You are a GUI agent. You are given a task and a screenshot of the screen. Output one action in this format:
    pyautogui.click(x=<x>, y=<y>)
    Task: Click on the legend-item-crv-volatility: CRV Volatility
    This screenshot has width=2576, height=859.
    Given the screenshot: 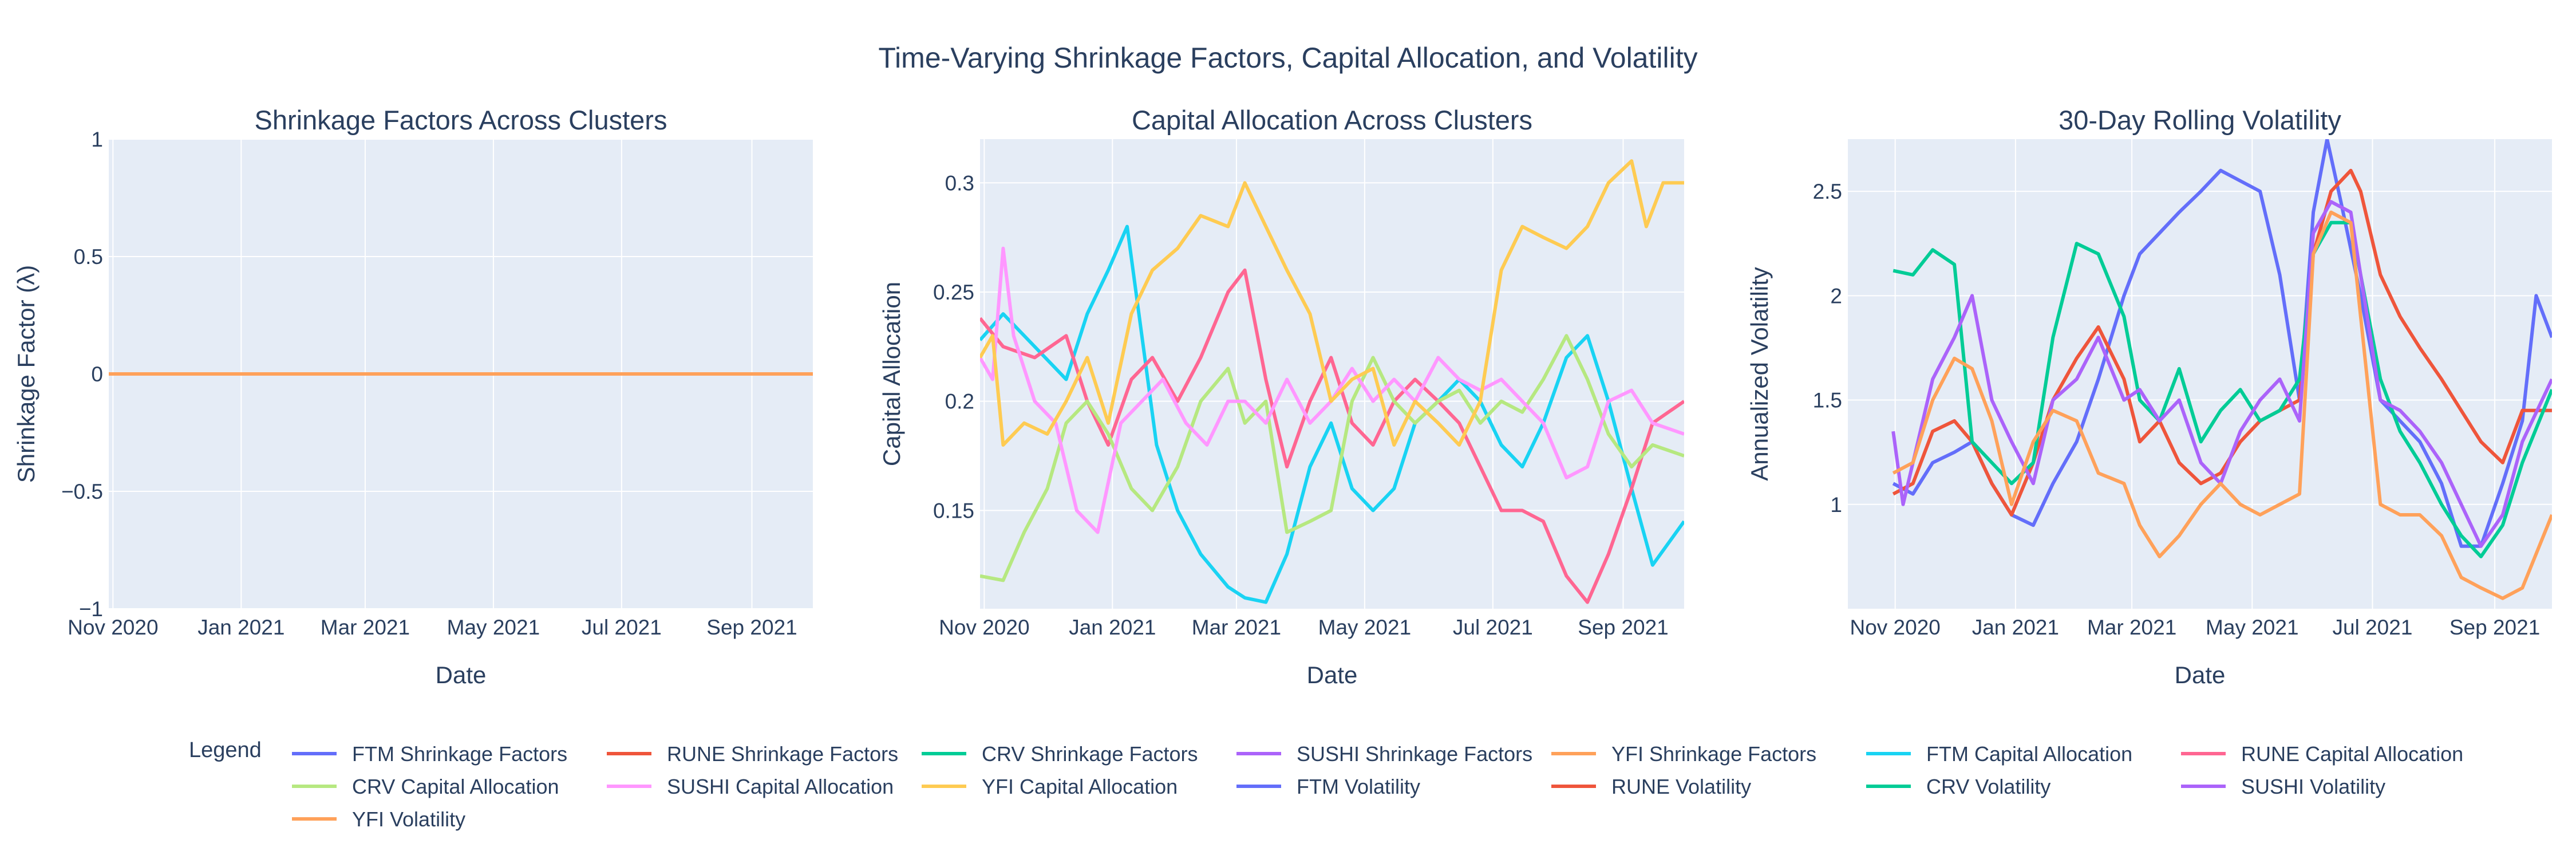 What is the action you would take?
    pyautogui.click(x=1958, y=786)
    